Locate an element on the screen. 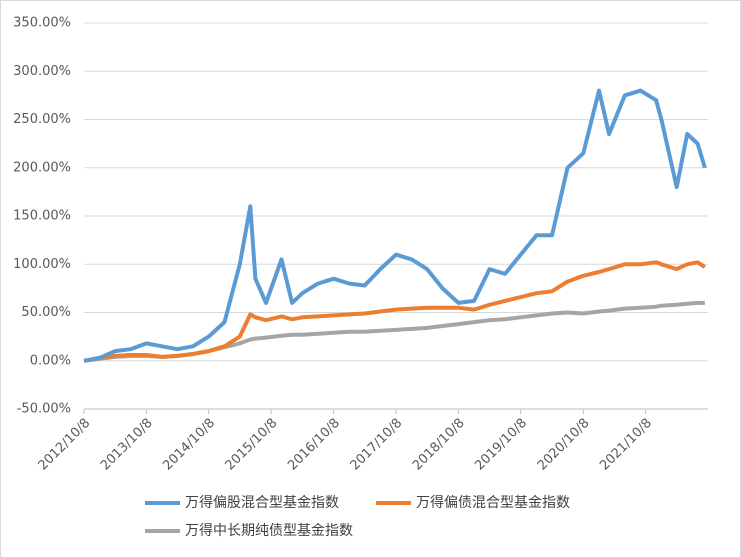  y-tick-label: 0.00% is located at coordinates (50, 360).